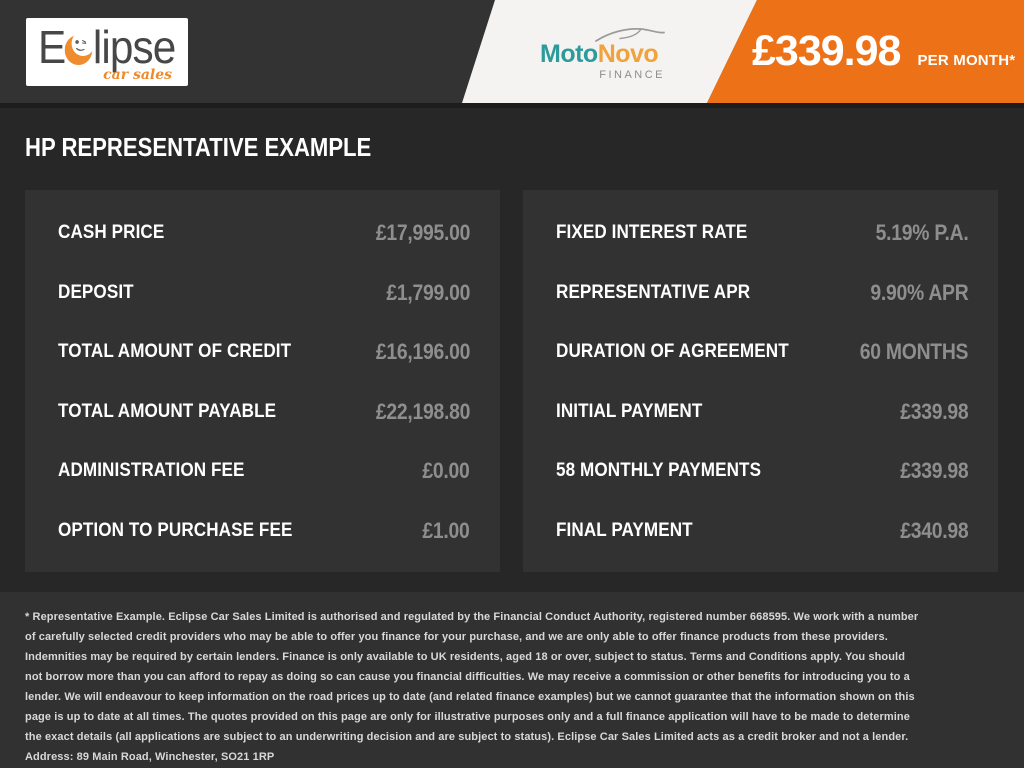 This screenshot has width=1024, height=768. Describe the element at coordinates (52, 47) in the screenshot. I see `eclipse-word-start: E` at that location.